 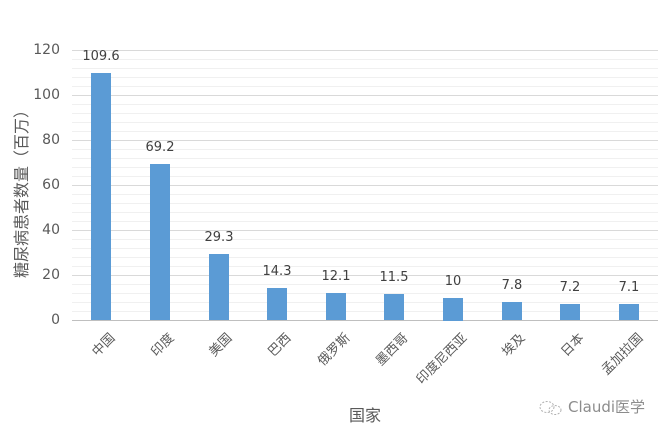 What do you see at coordinates (104, 345) in the screenshot?
I see `x-tick-label: 中国` at bounding box center [104, 345].